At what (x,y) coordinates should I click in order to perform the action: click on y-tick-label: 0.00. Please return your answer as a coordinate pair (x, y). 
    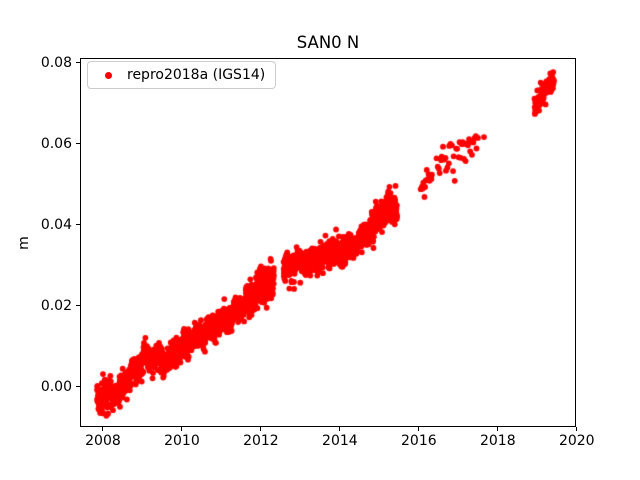
    Looking at the image, I should click on (56, 386).